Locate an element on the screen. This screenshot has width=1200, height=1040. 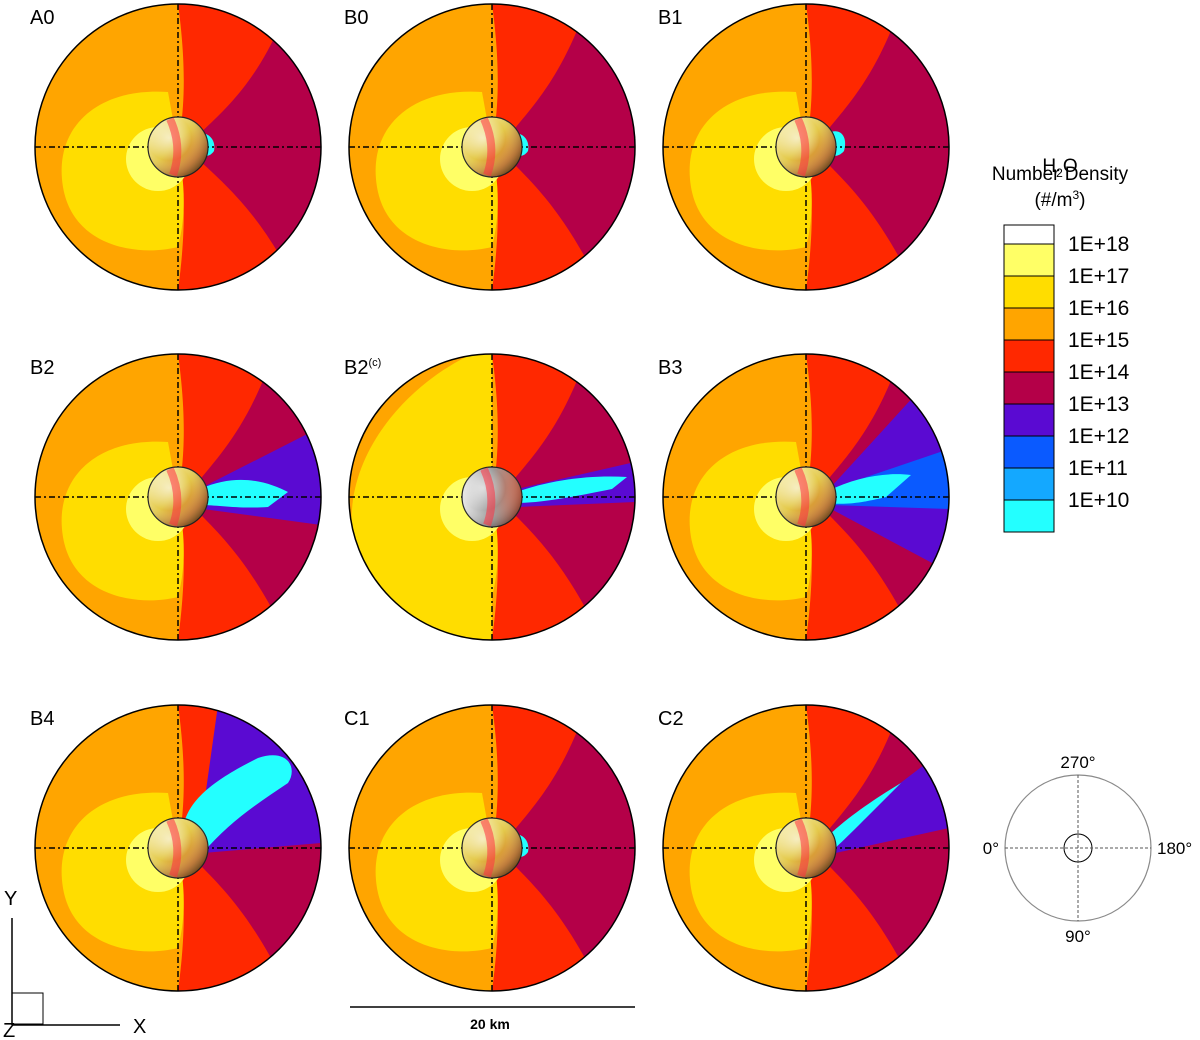
plume-violet is located at coordinates (890, 809).